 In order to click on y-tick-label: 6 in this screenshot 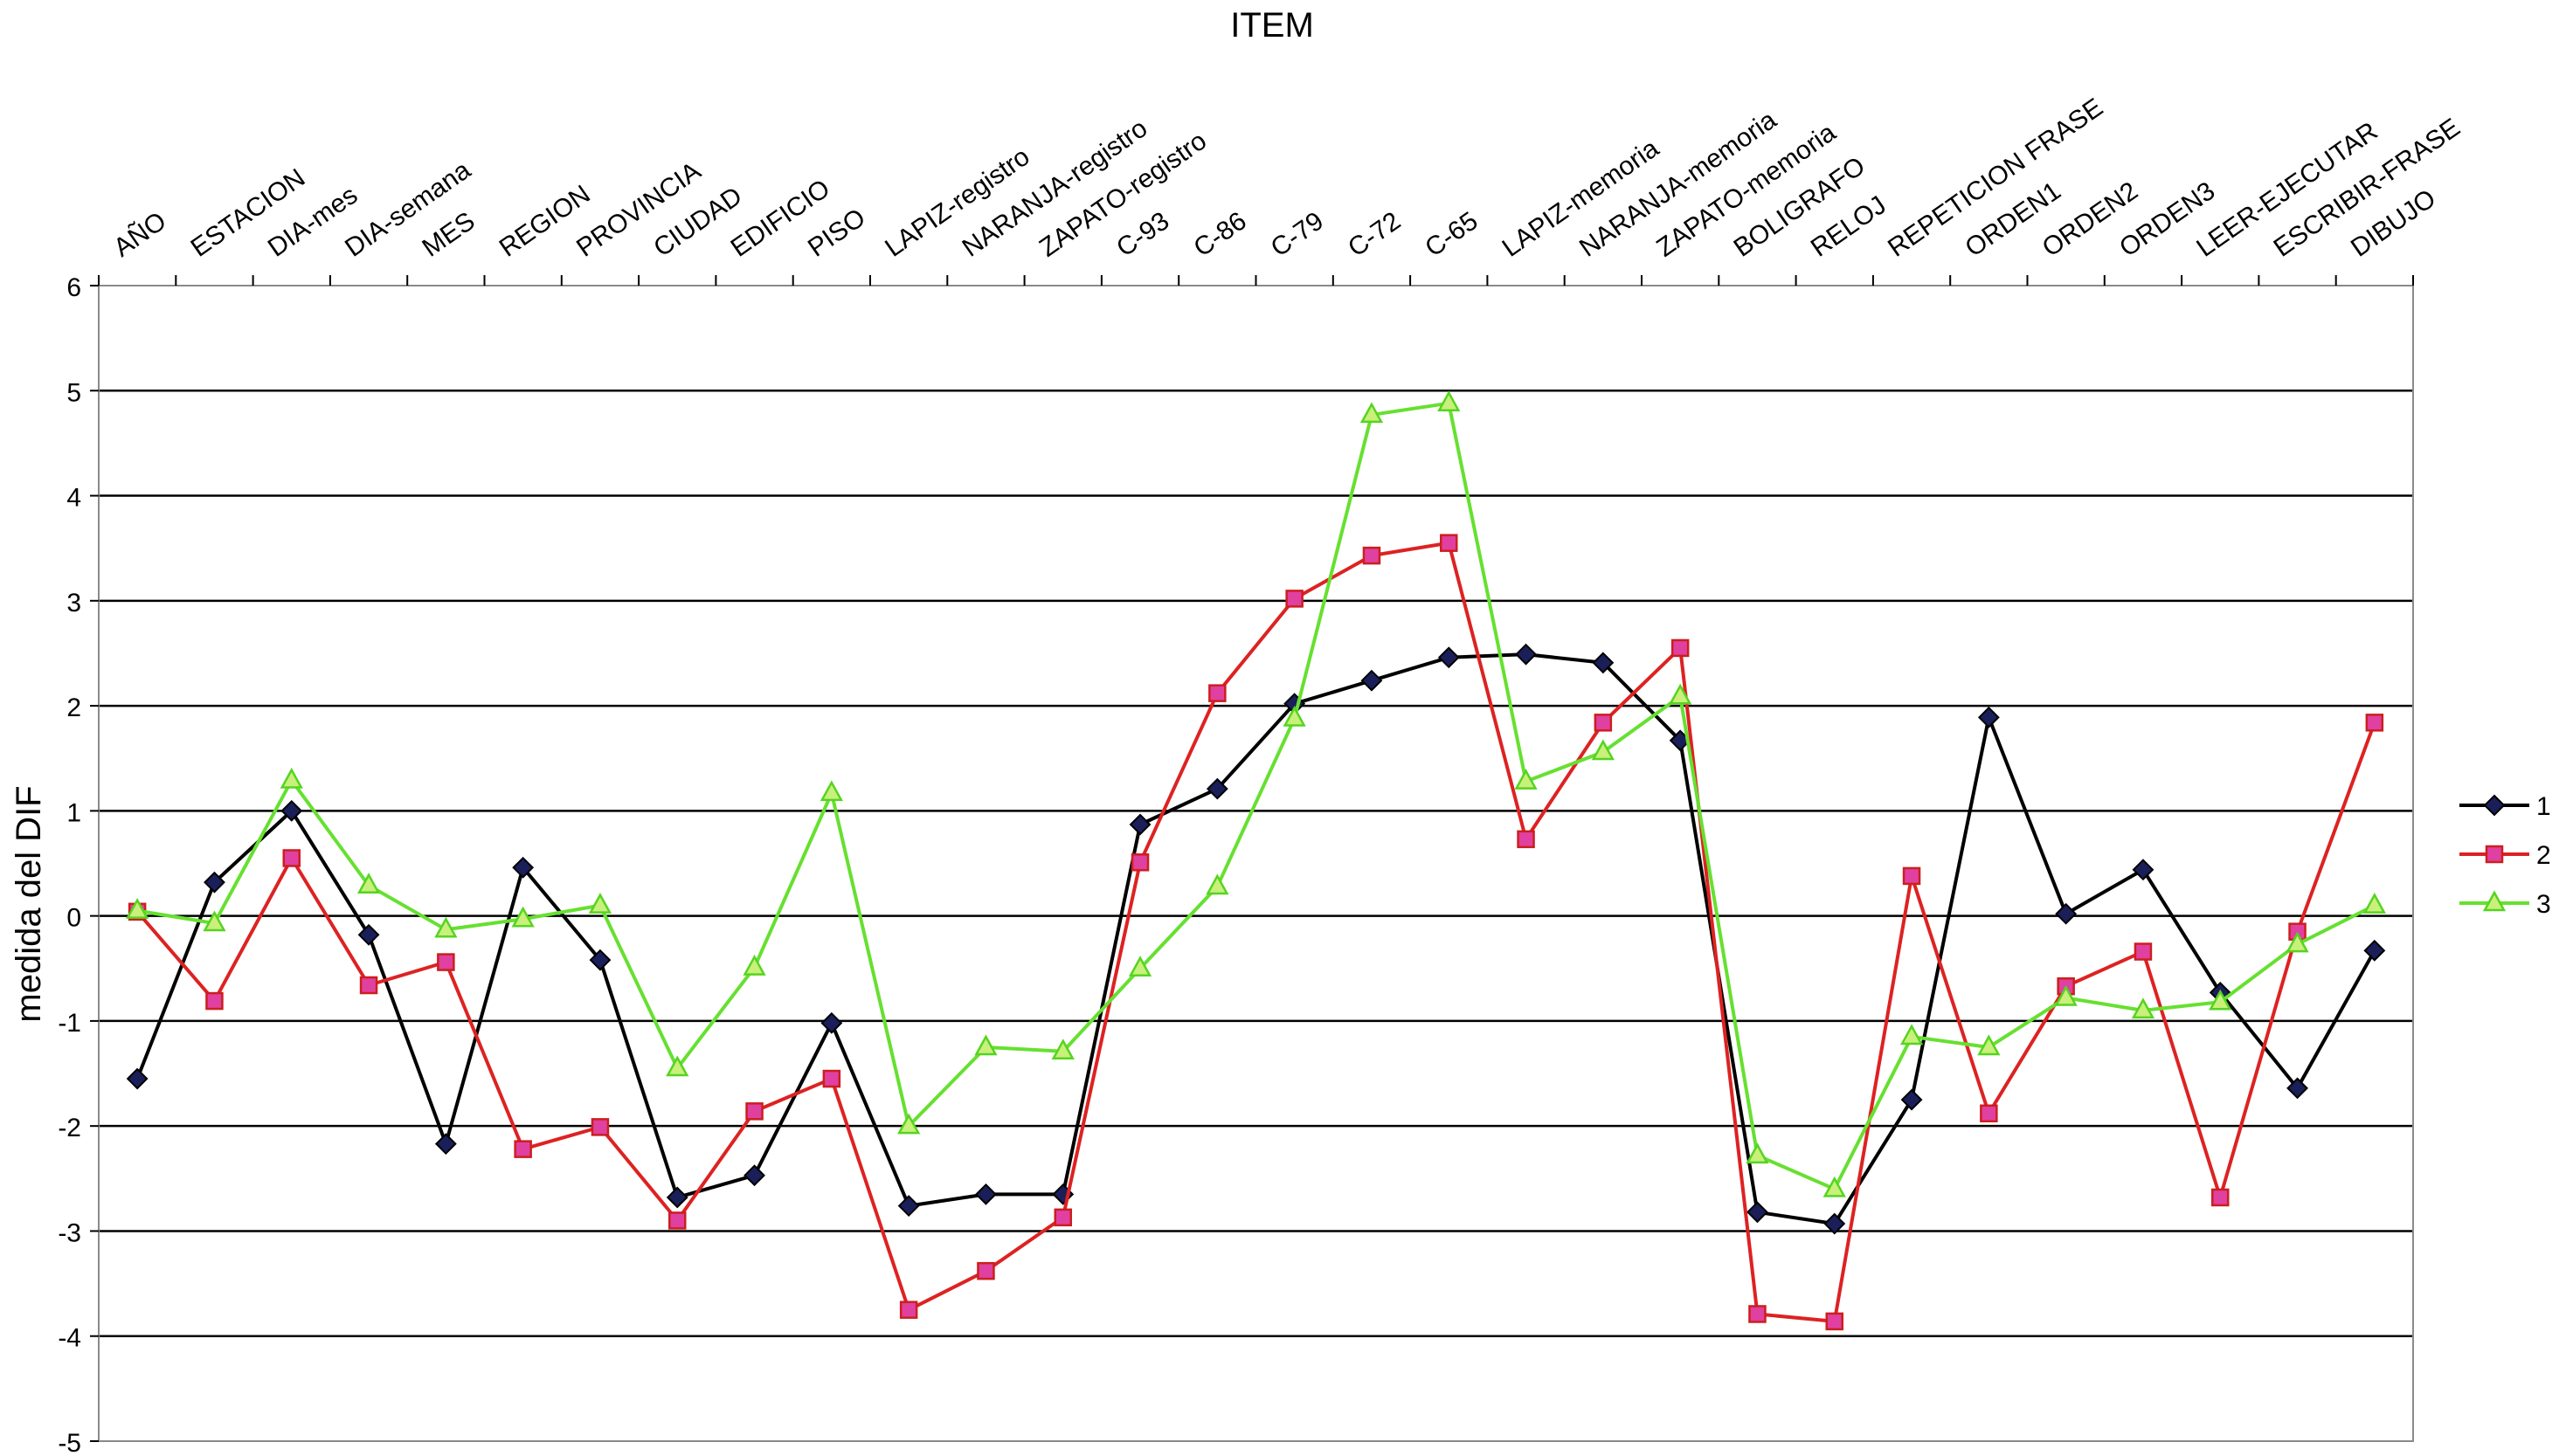, I will do `click(73, 287)`.